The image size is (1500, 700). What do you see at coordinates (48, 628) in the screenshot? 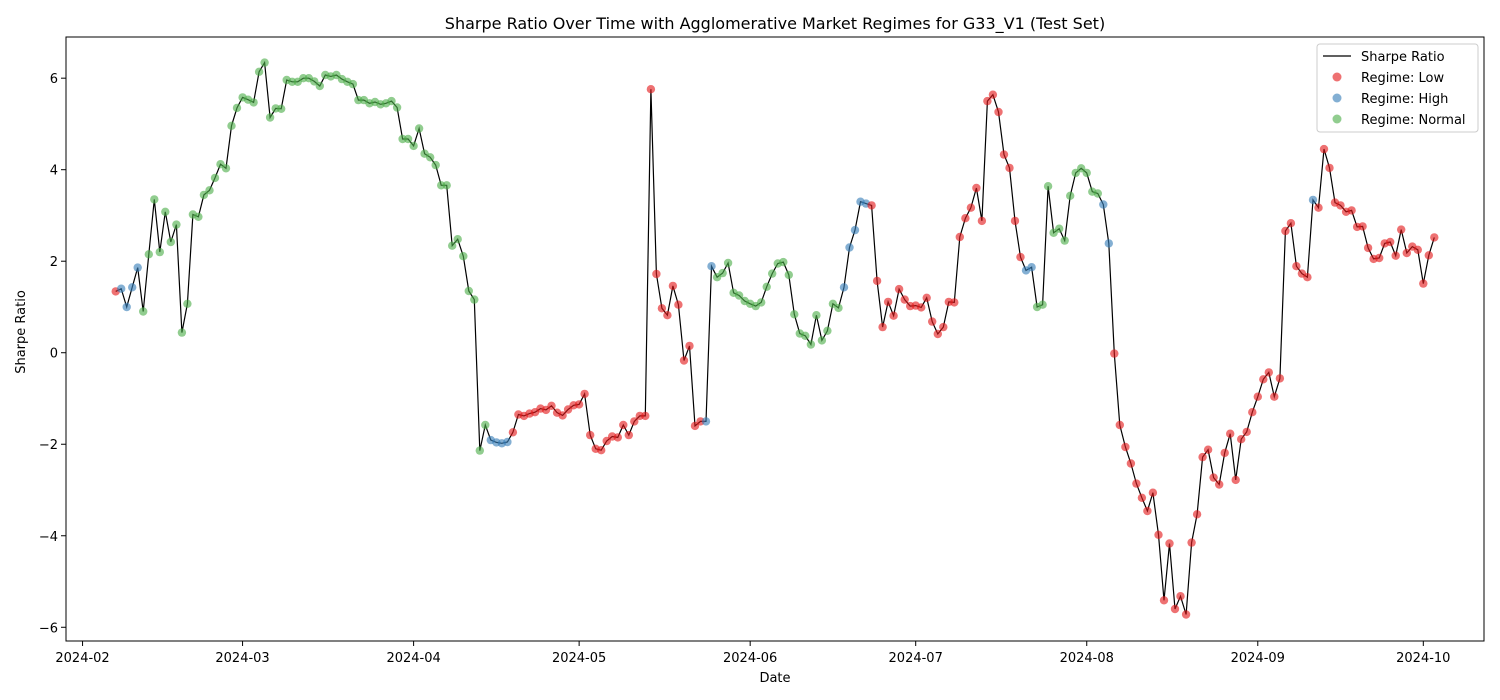
I see `y-tick-label: −6` at bounding box center [48, 628].